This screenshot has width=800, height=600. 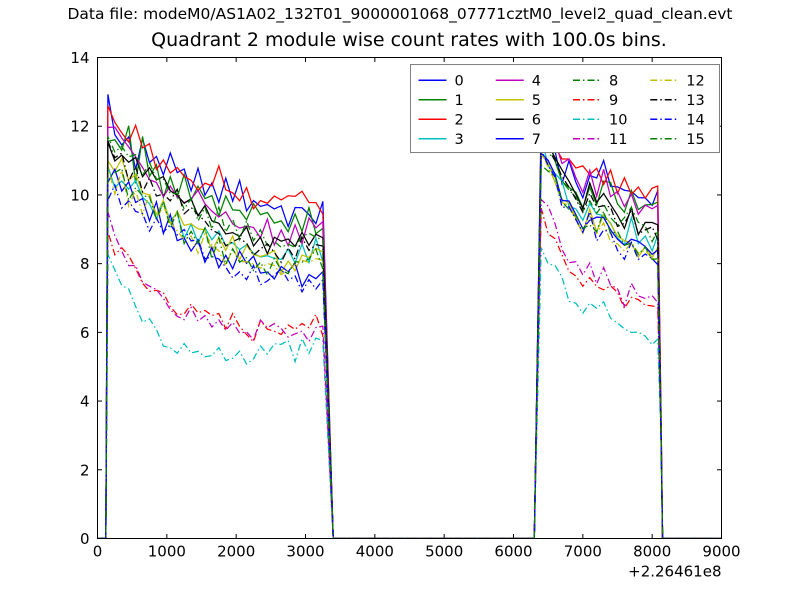 What do you see at coordinates (513, 552) in the screenshot?
I see `x-tick-label: 6000` at bounding box center [513, 552].